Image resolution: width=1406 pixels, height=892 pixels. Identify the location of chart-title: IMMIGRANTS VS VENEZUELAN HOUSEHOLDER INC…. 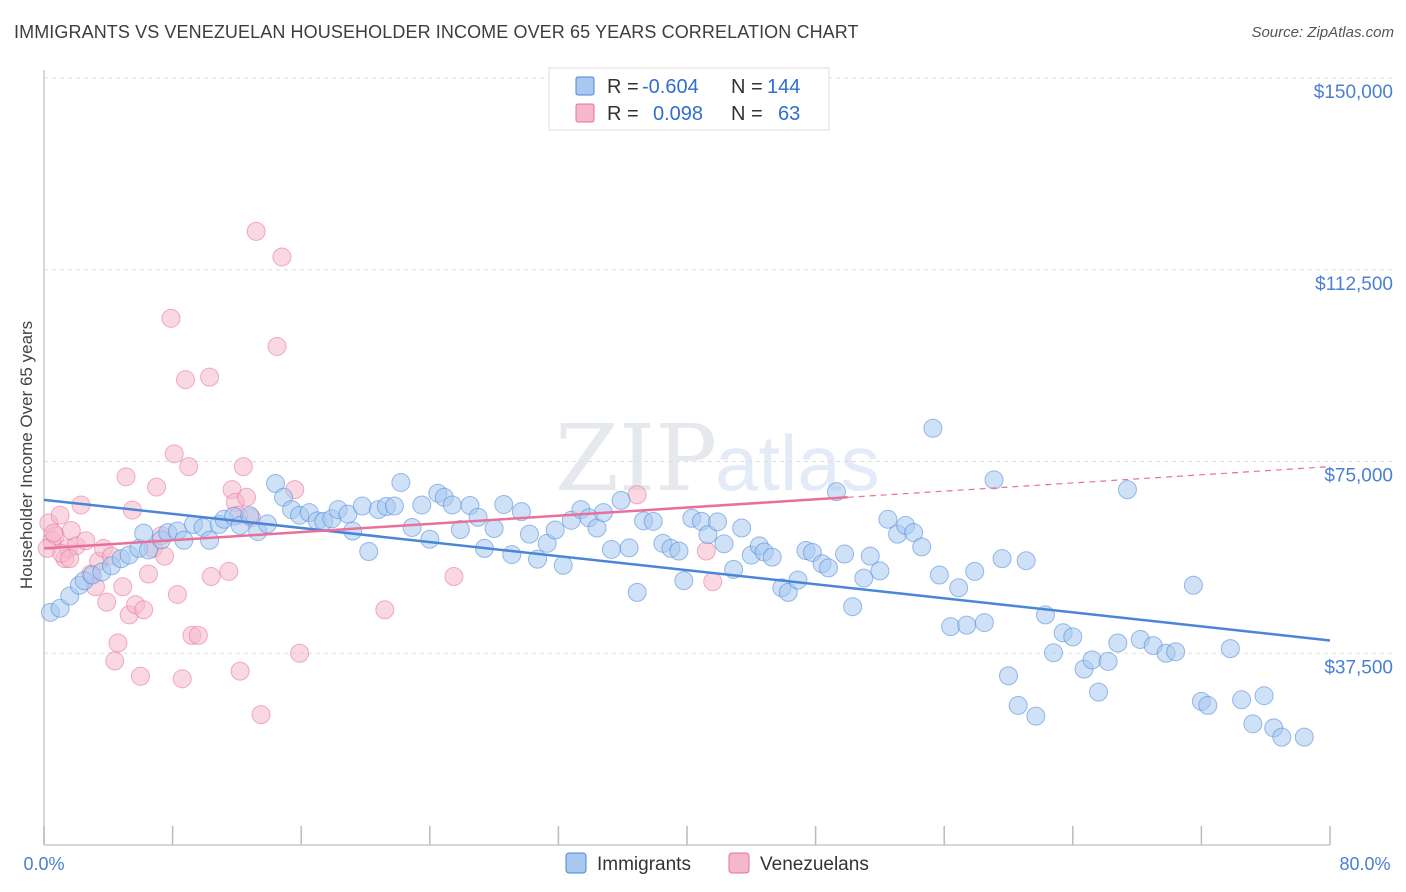
(436, 32).